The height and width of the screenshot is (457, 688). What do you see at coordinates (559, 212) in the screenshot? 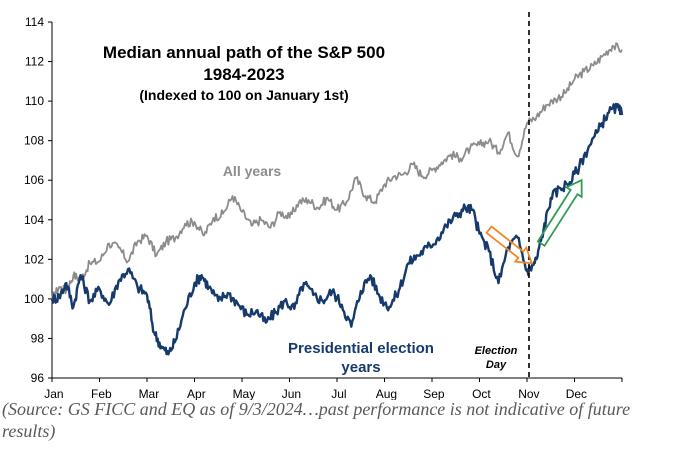
I see `green-trend-arrow` at bounding box center [559, 212].